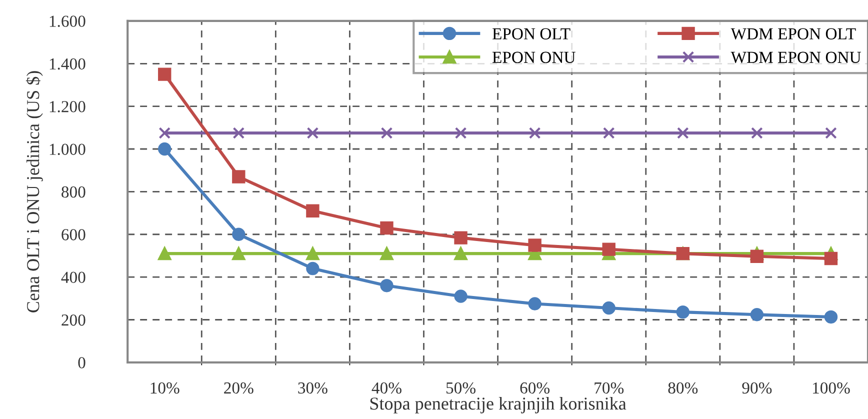  Describe the element at coordinates (68, 150) in the screenshot. I see `y-tick-label: 1.000` at that location.